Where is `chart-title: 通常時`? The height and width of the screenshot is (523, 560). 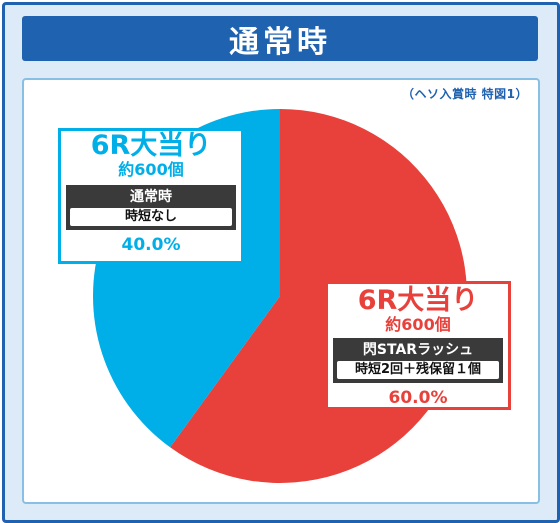
chart-title: 通常時 is located at coordinates (280, 38).